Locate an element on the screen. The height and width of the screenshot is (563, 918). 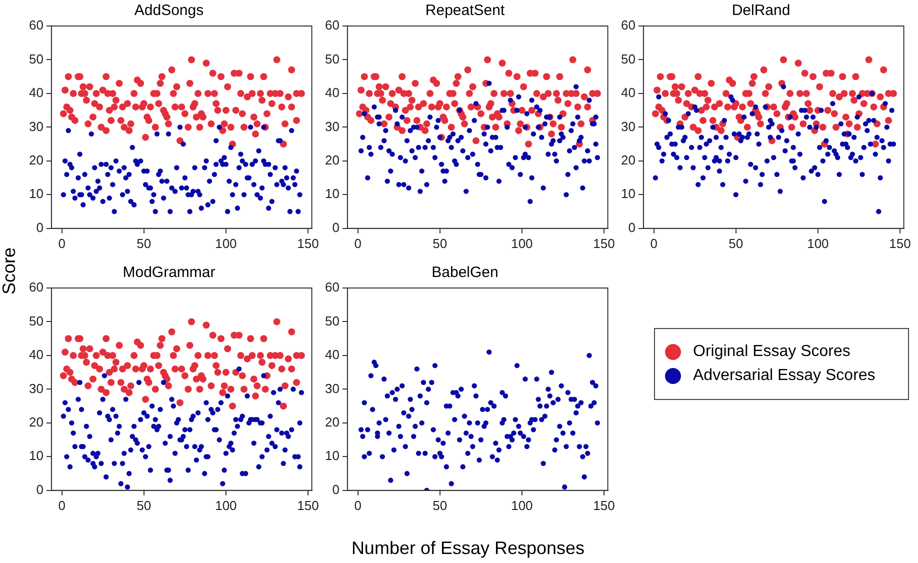
chart-title: BabelGen is located at coordinates (465, 273).